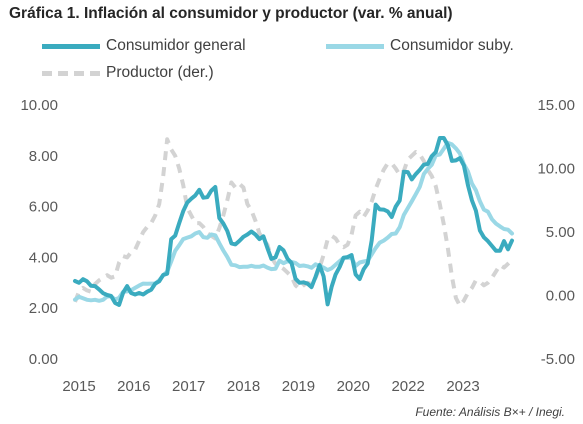  Describe the element at coordinates (43, 257) in the screenshot. I see `y-left-tick-label-2: 4.00` at that location.